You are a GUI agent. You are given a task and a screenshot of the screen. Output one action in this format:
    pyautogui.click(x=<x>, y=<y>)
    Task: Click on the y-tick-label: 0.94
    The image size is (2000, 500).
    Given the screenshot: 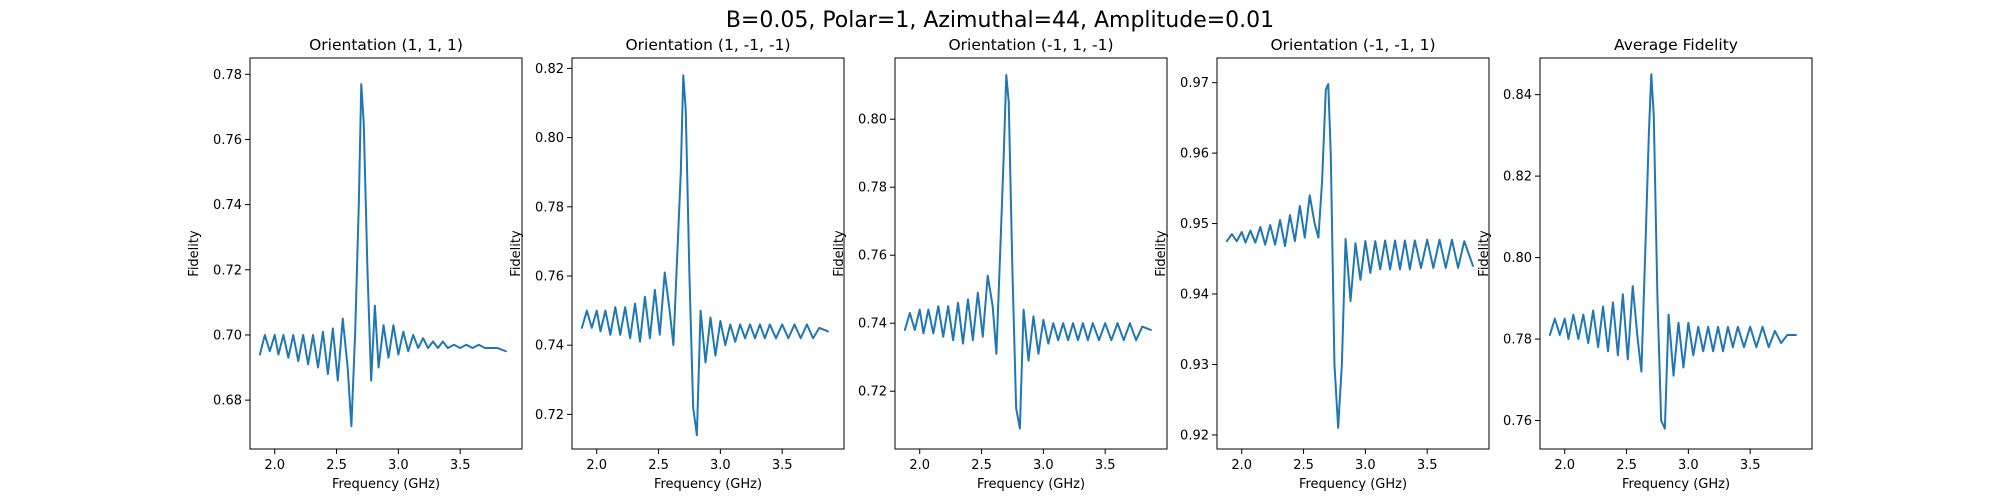 What is the action you would take?
    pyautogui.click(x=1194, y=295)
    